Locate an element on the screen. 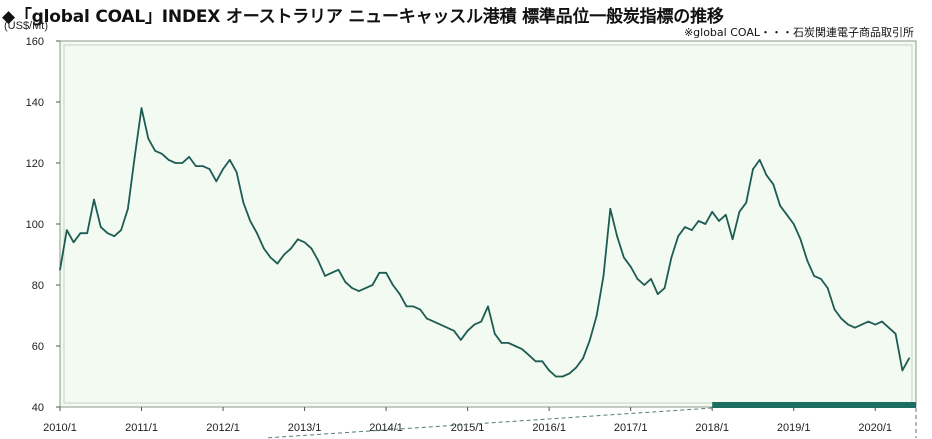 The width and height of the screenshot is (932, 439). chart-subtitle: ※global COAL・・・石炭関連電子商品取引所 is located at coordinates (798, 32).